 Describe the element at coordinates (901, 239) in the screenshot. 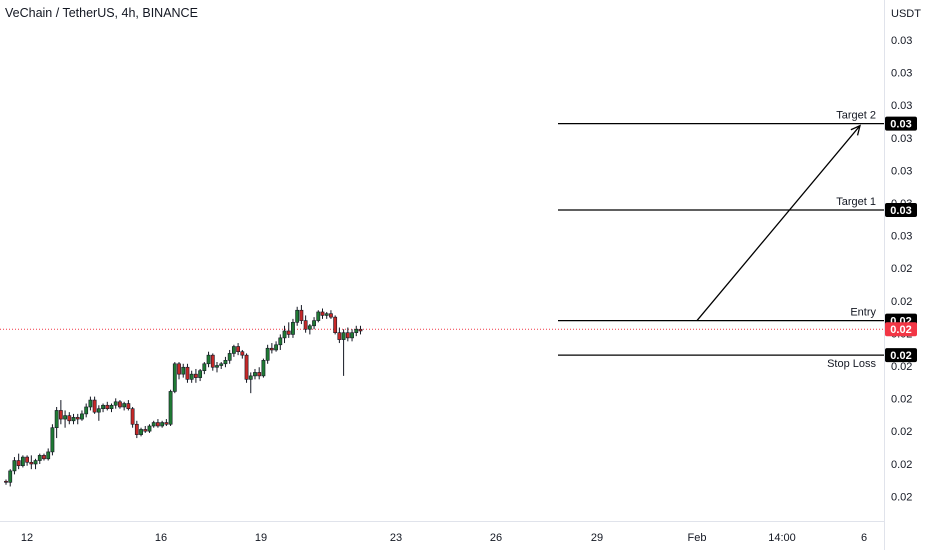

I see `price-tags: 0.03 0.03 0.02 0.02 0.02` at that location.